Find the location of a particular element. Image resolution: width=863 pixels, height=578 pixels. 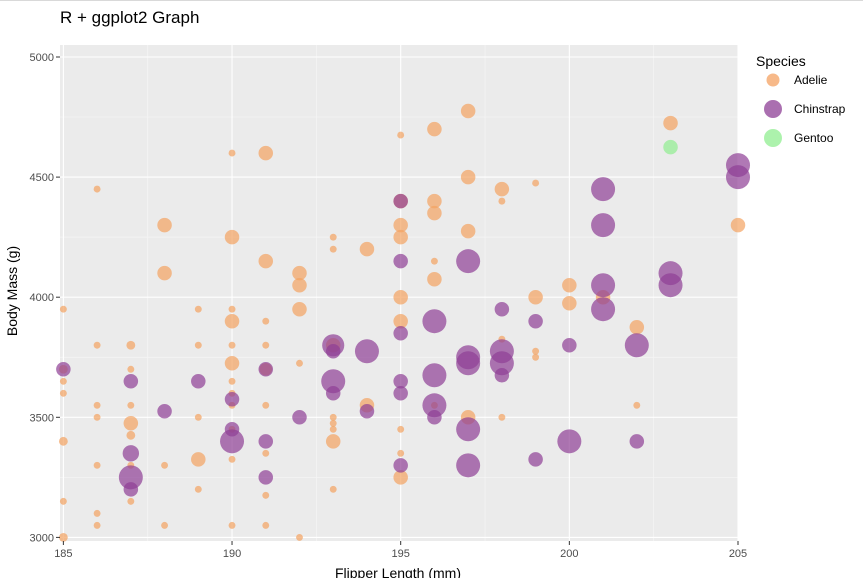

point-gentoo is located at coordinates (670, 147).